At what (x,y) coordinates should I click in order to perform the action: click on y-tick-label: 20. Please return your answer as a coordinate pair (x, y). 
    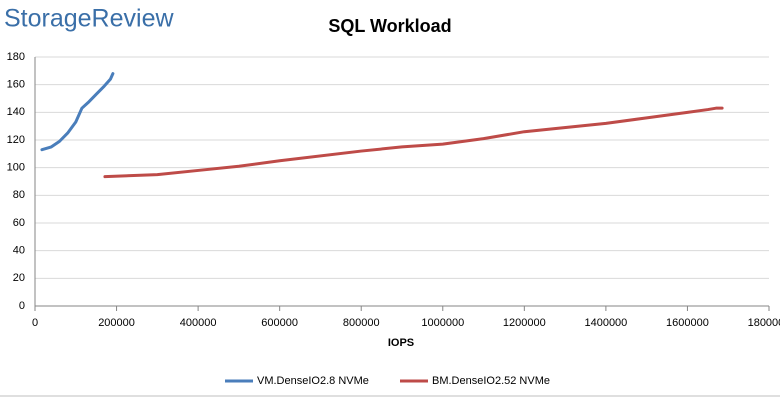
    Looking at the image, I should click on (19, 278).